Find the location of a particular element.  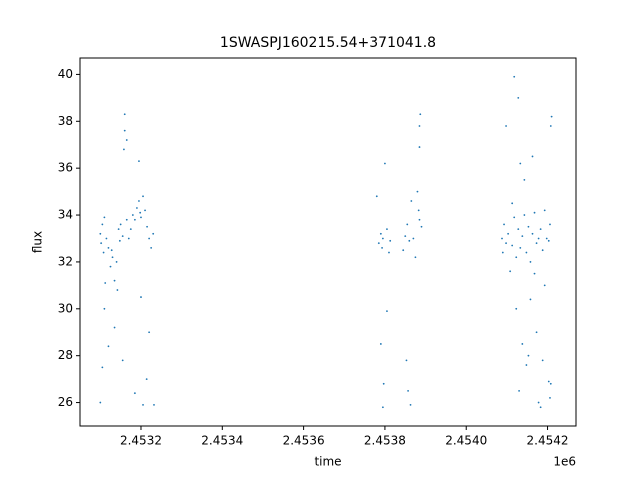

y-tick-label: 36 is located at coordinates (65, 168).